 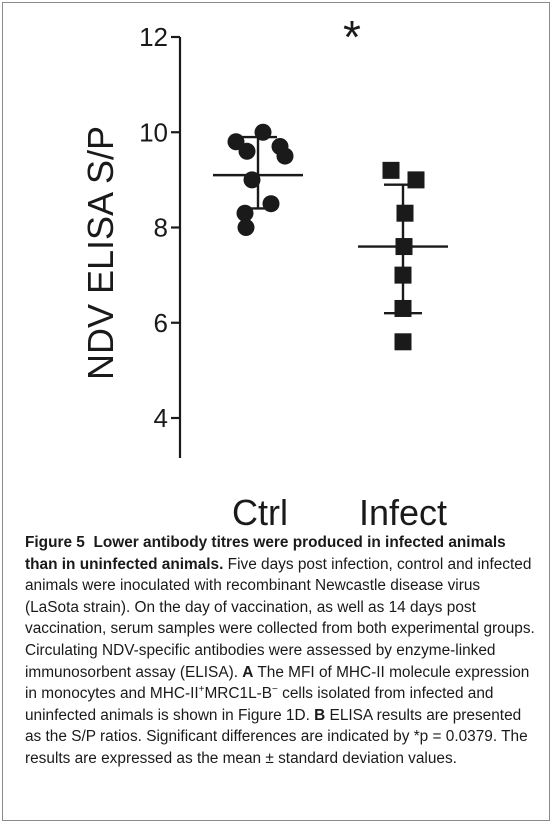 What do you see at coordinates (260, 512) in the screenshot?
I see `x-category-label: Ctrl` at bounding box center [260, 512].